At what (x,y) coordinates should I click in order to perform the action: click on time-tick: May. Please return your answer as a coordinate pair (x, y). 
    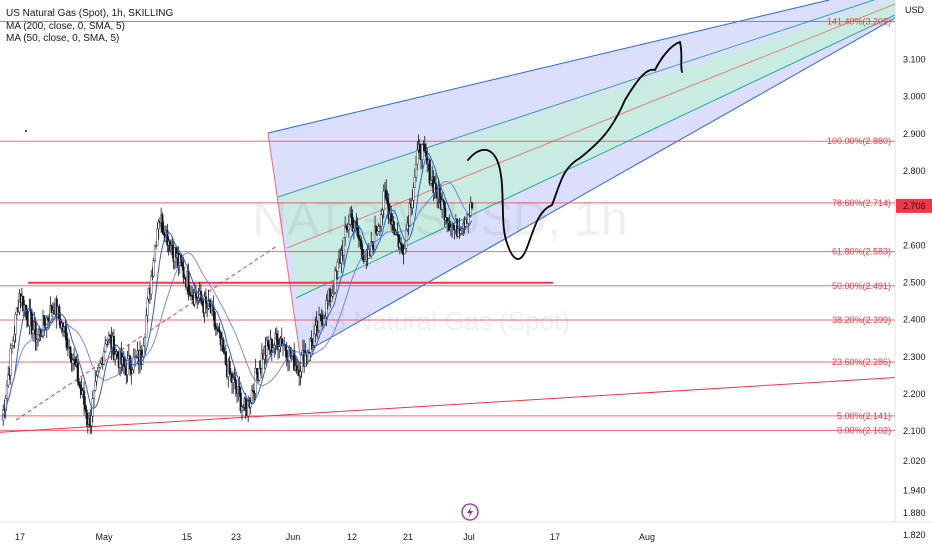
    Looking at the image, I should click on (104, 537).